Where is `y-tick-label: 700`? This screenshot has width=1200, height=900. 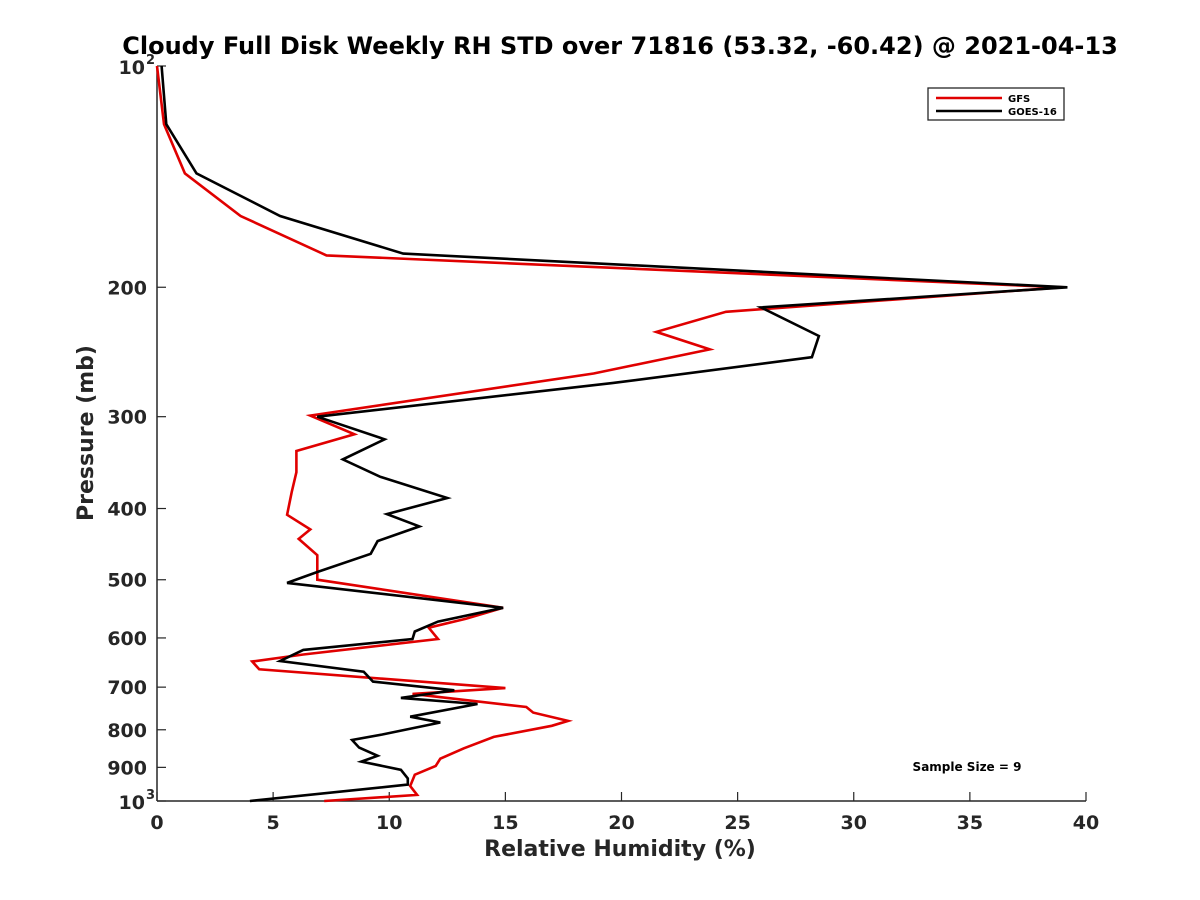
y-tick-label: 700 is located at coordinates (127, 688).